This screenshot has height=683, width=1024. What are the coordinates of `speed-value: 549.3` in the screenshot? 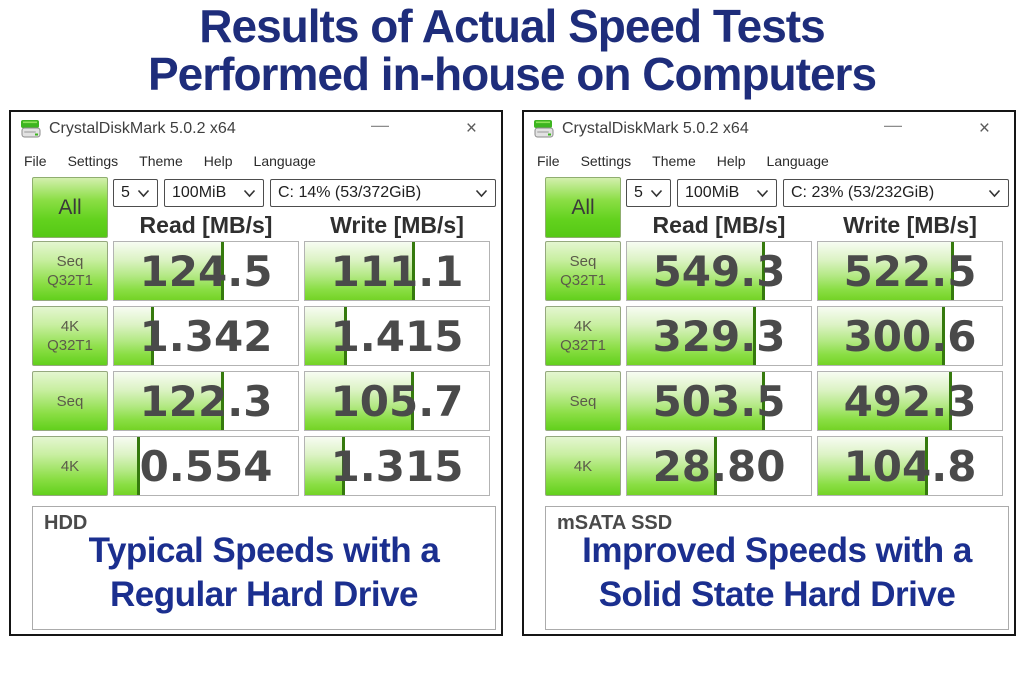 It's located at (719, 271).